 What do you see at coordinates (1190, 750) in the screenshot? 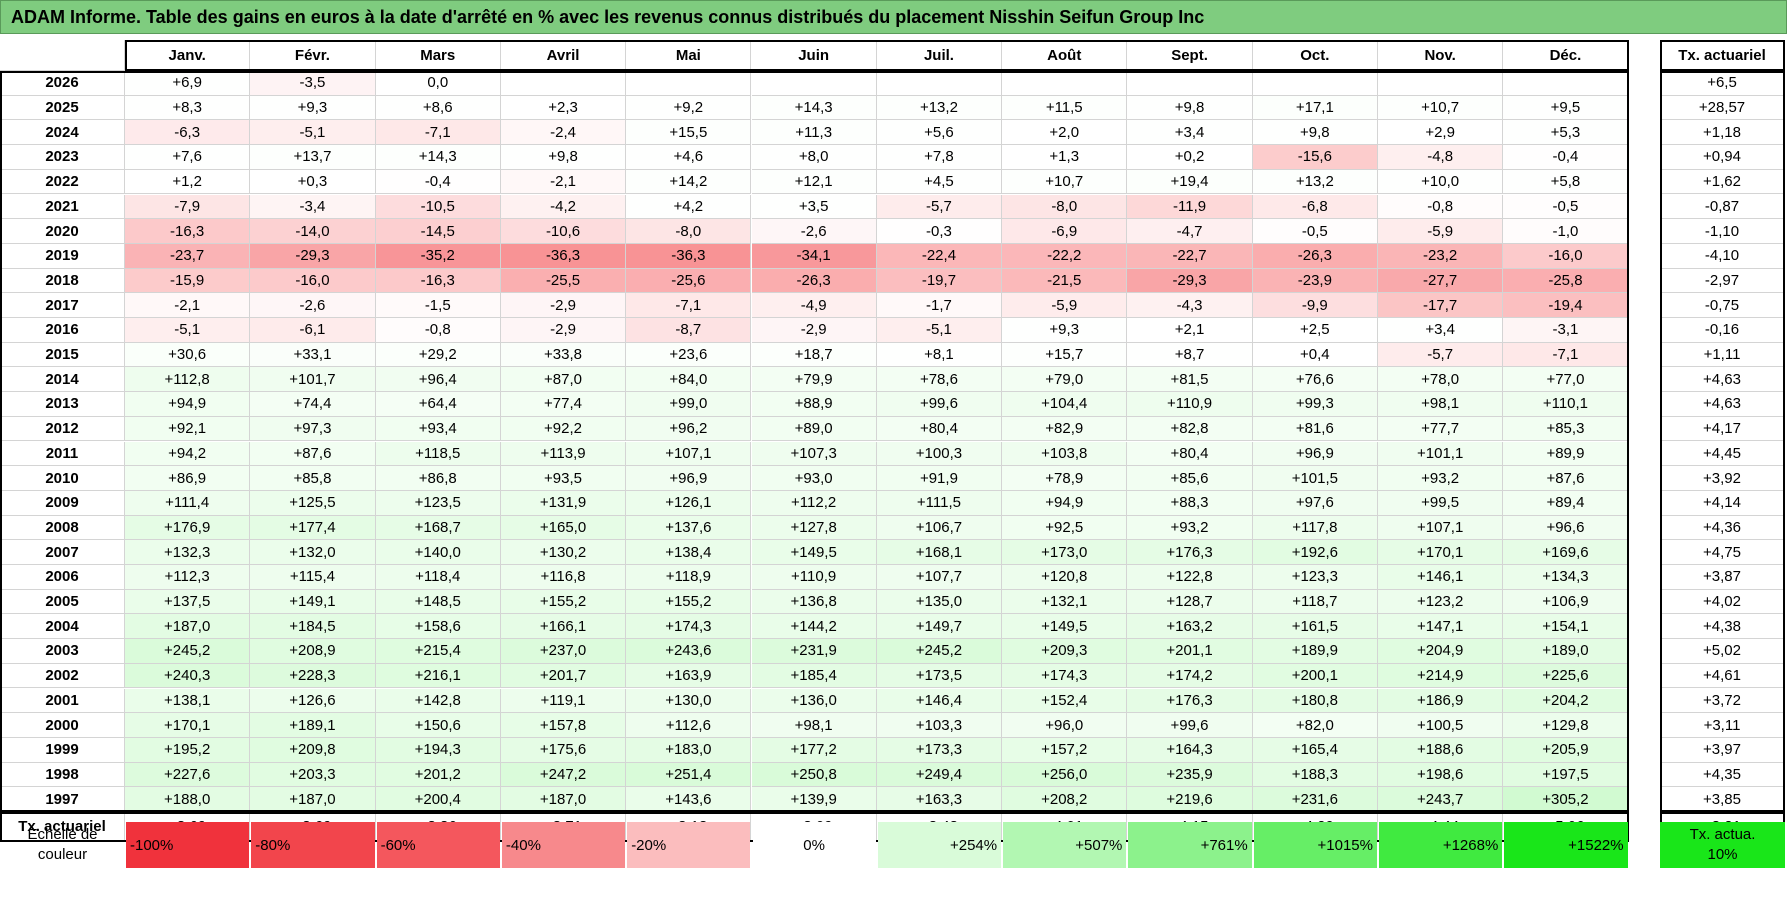
I see `gain-cell: +164,3` at bounding box center [1190, 750].